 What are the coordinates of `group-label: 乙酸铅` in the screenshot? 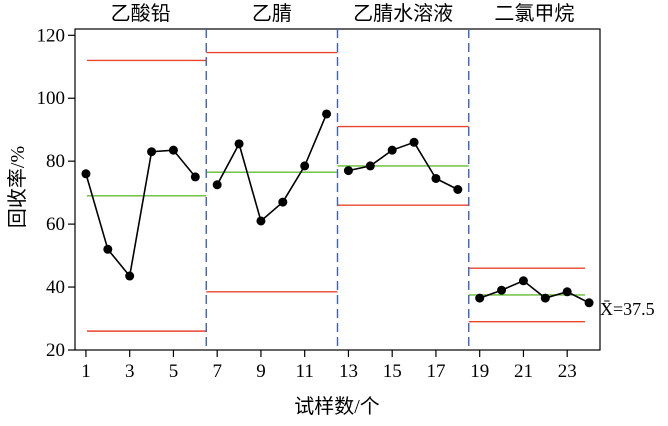 It's located at (141, 13).